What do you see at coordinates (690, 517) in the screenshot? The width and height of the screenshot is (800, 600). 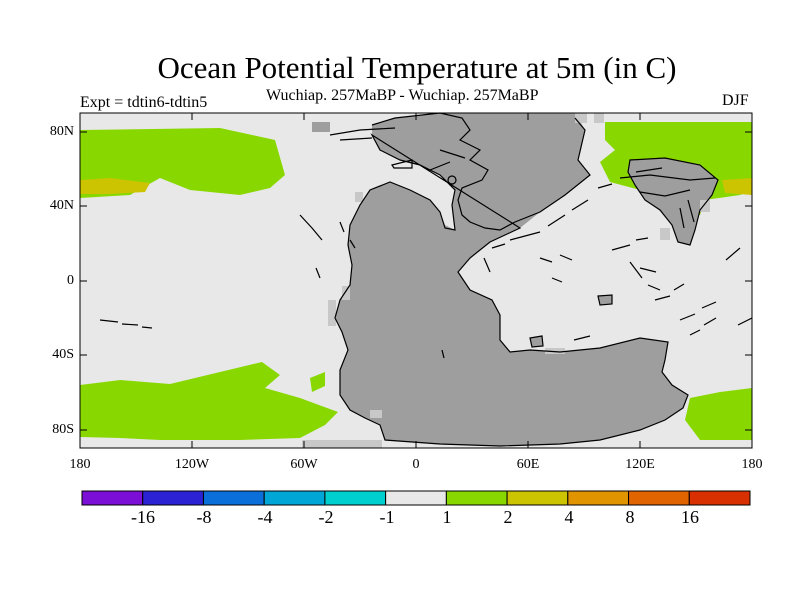 I see `colorbar-label: 16` at bounding box center [690, 517].